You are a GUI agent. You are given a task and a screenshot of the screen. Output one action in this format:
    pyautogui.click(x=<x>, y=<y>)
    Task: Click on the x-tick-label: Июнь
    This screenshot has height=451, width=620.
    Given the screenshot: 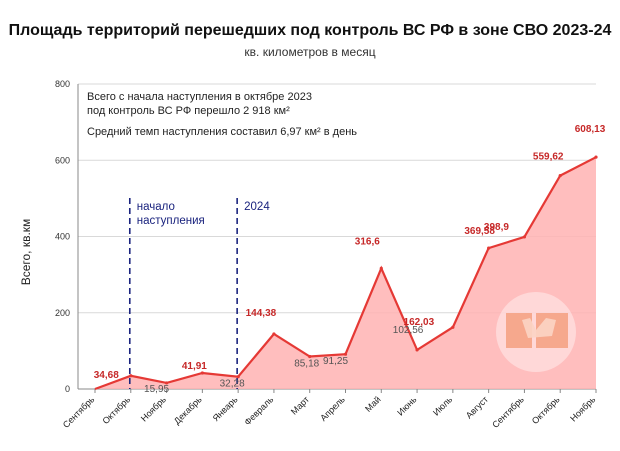 What is the action you would take?
    pyautogui.click(x=406, y=405)
    